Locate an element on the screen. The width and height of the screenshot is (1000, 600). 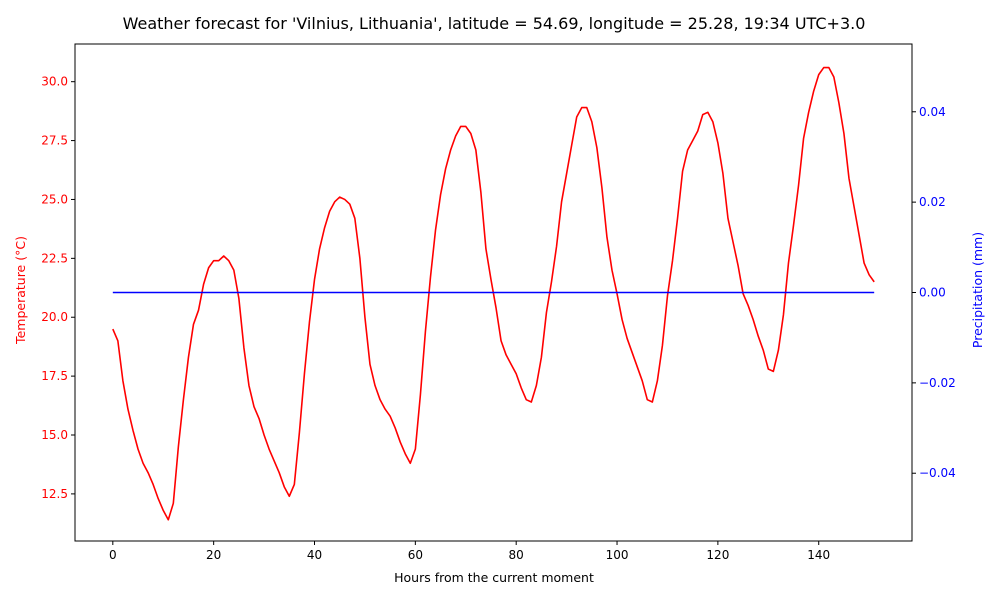
y-left-tick-label: 22.5 is located at coordinates (54, 258).